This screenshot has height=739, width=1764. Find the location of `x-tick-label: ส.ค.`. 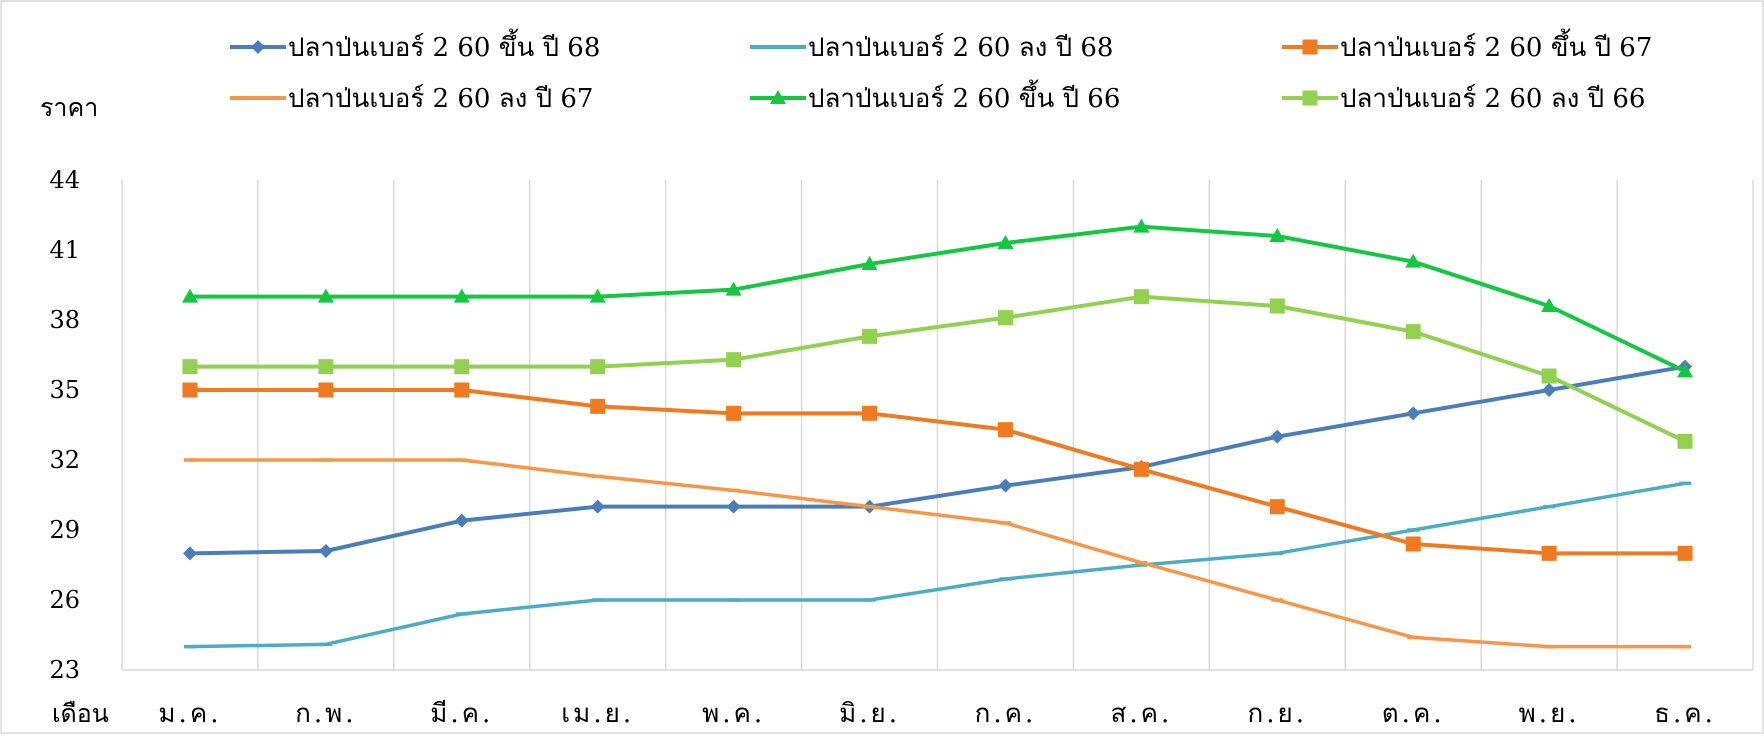

x-tick-label: ส.ค. is located at coordinates (1141, 714).